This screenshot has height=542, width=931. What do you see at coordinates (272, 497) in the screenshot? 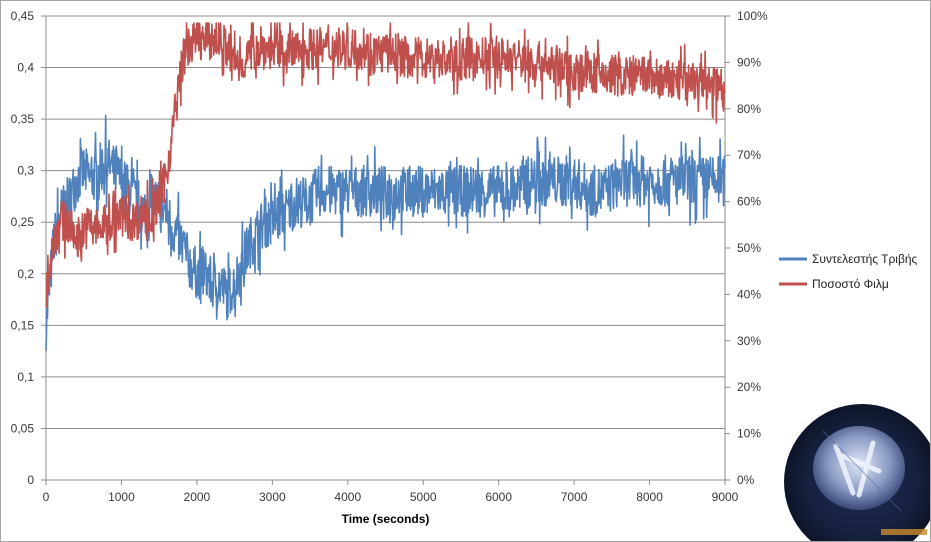
I see `x-tick-label: 3000` at bounding box center [272, 497].